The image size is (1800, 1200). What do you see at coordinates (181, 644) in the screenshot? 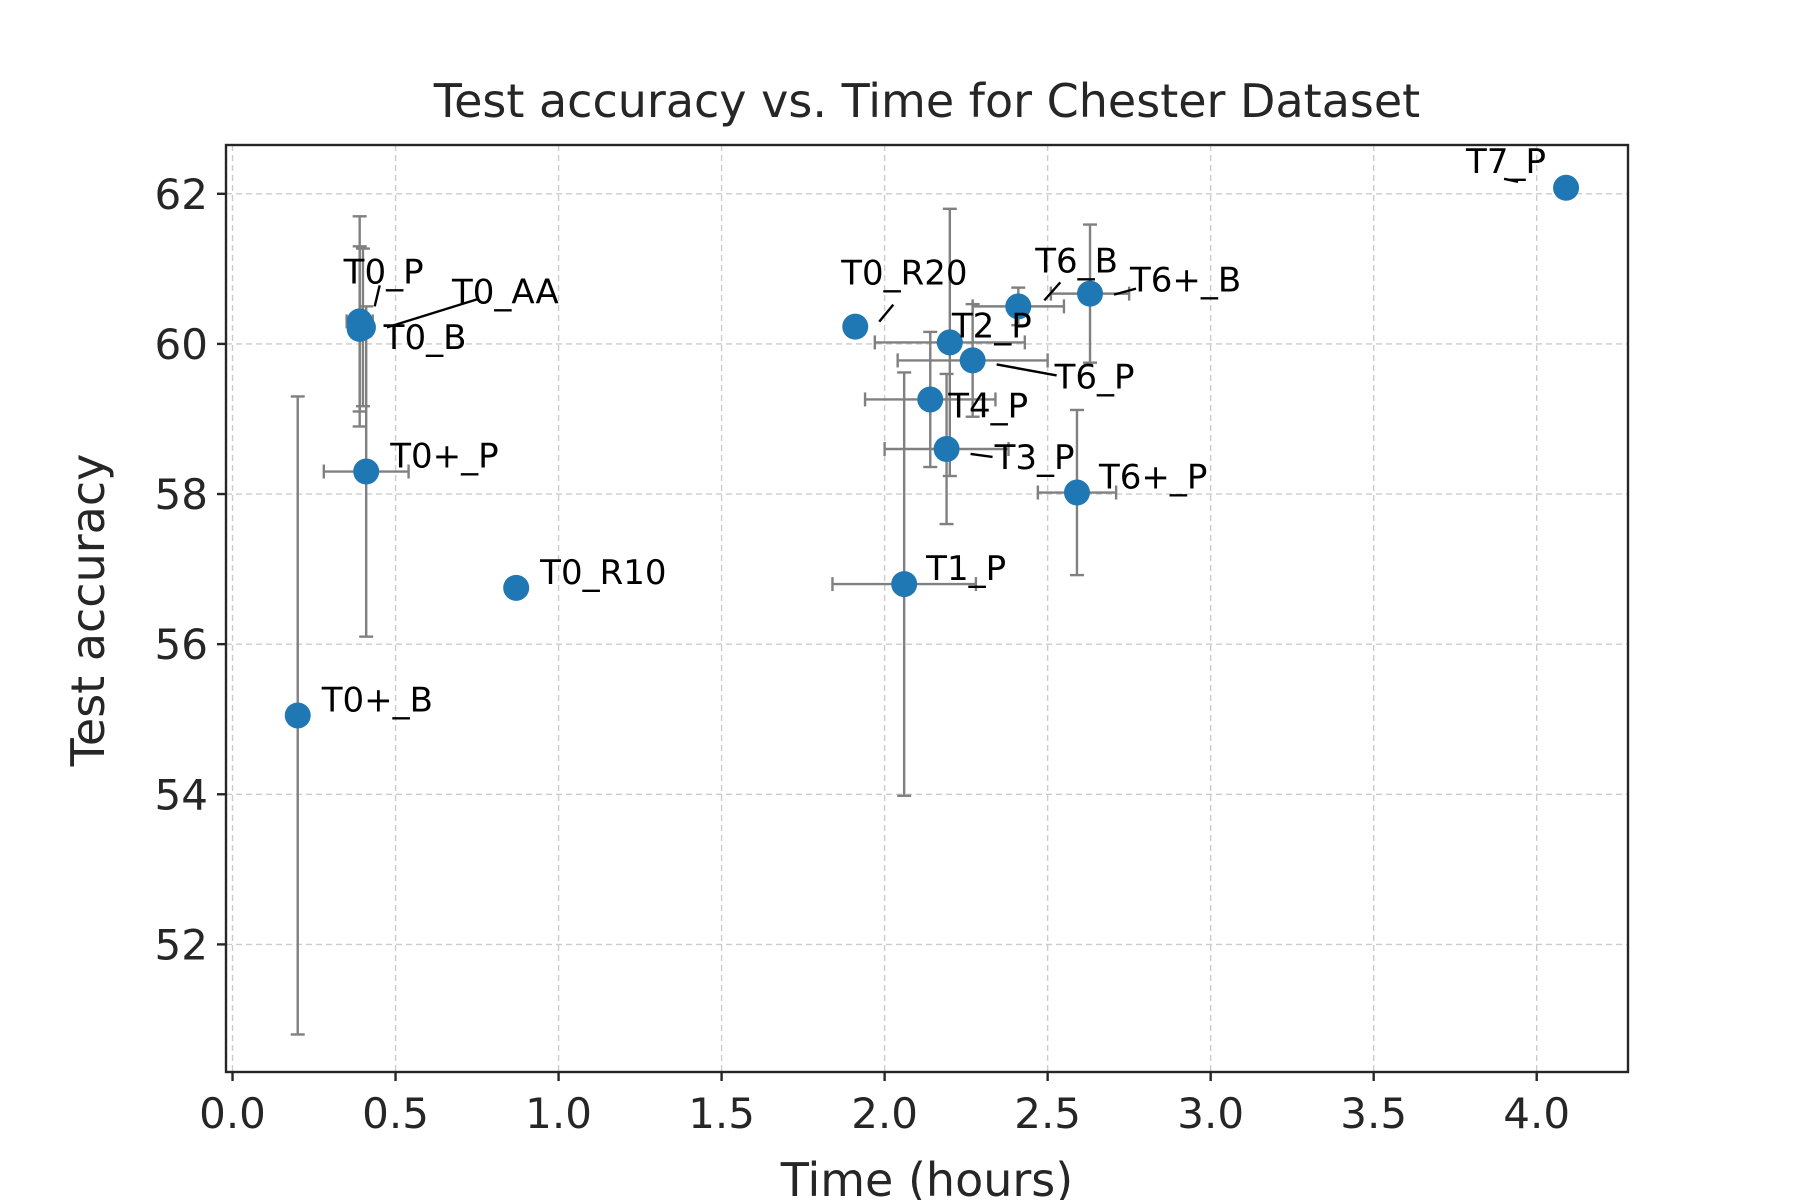
I see `y-tick-label: 56` at bounding box center [181, 644].